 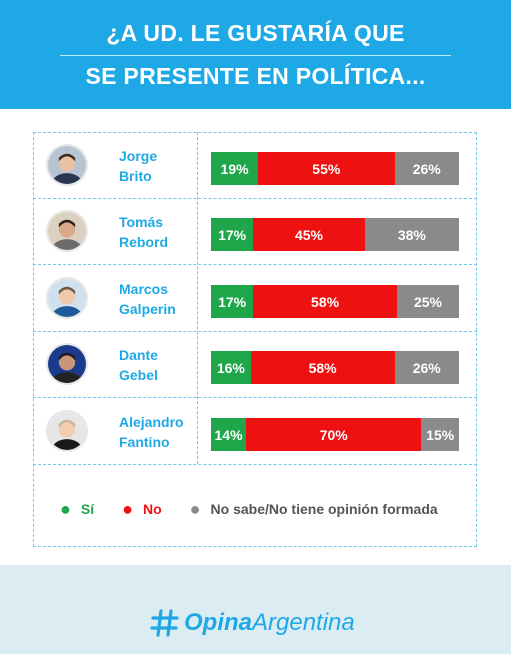 What do you see at coordinates (235, 168) in the screenshot?
I see `bar-segment-si: 19%` at bounding box center [235, 168].